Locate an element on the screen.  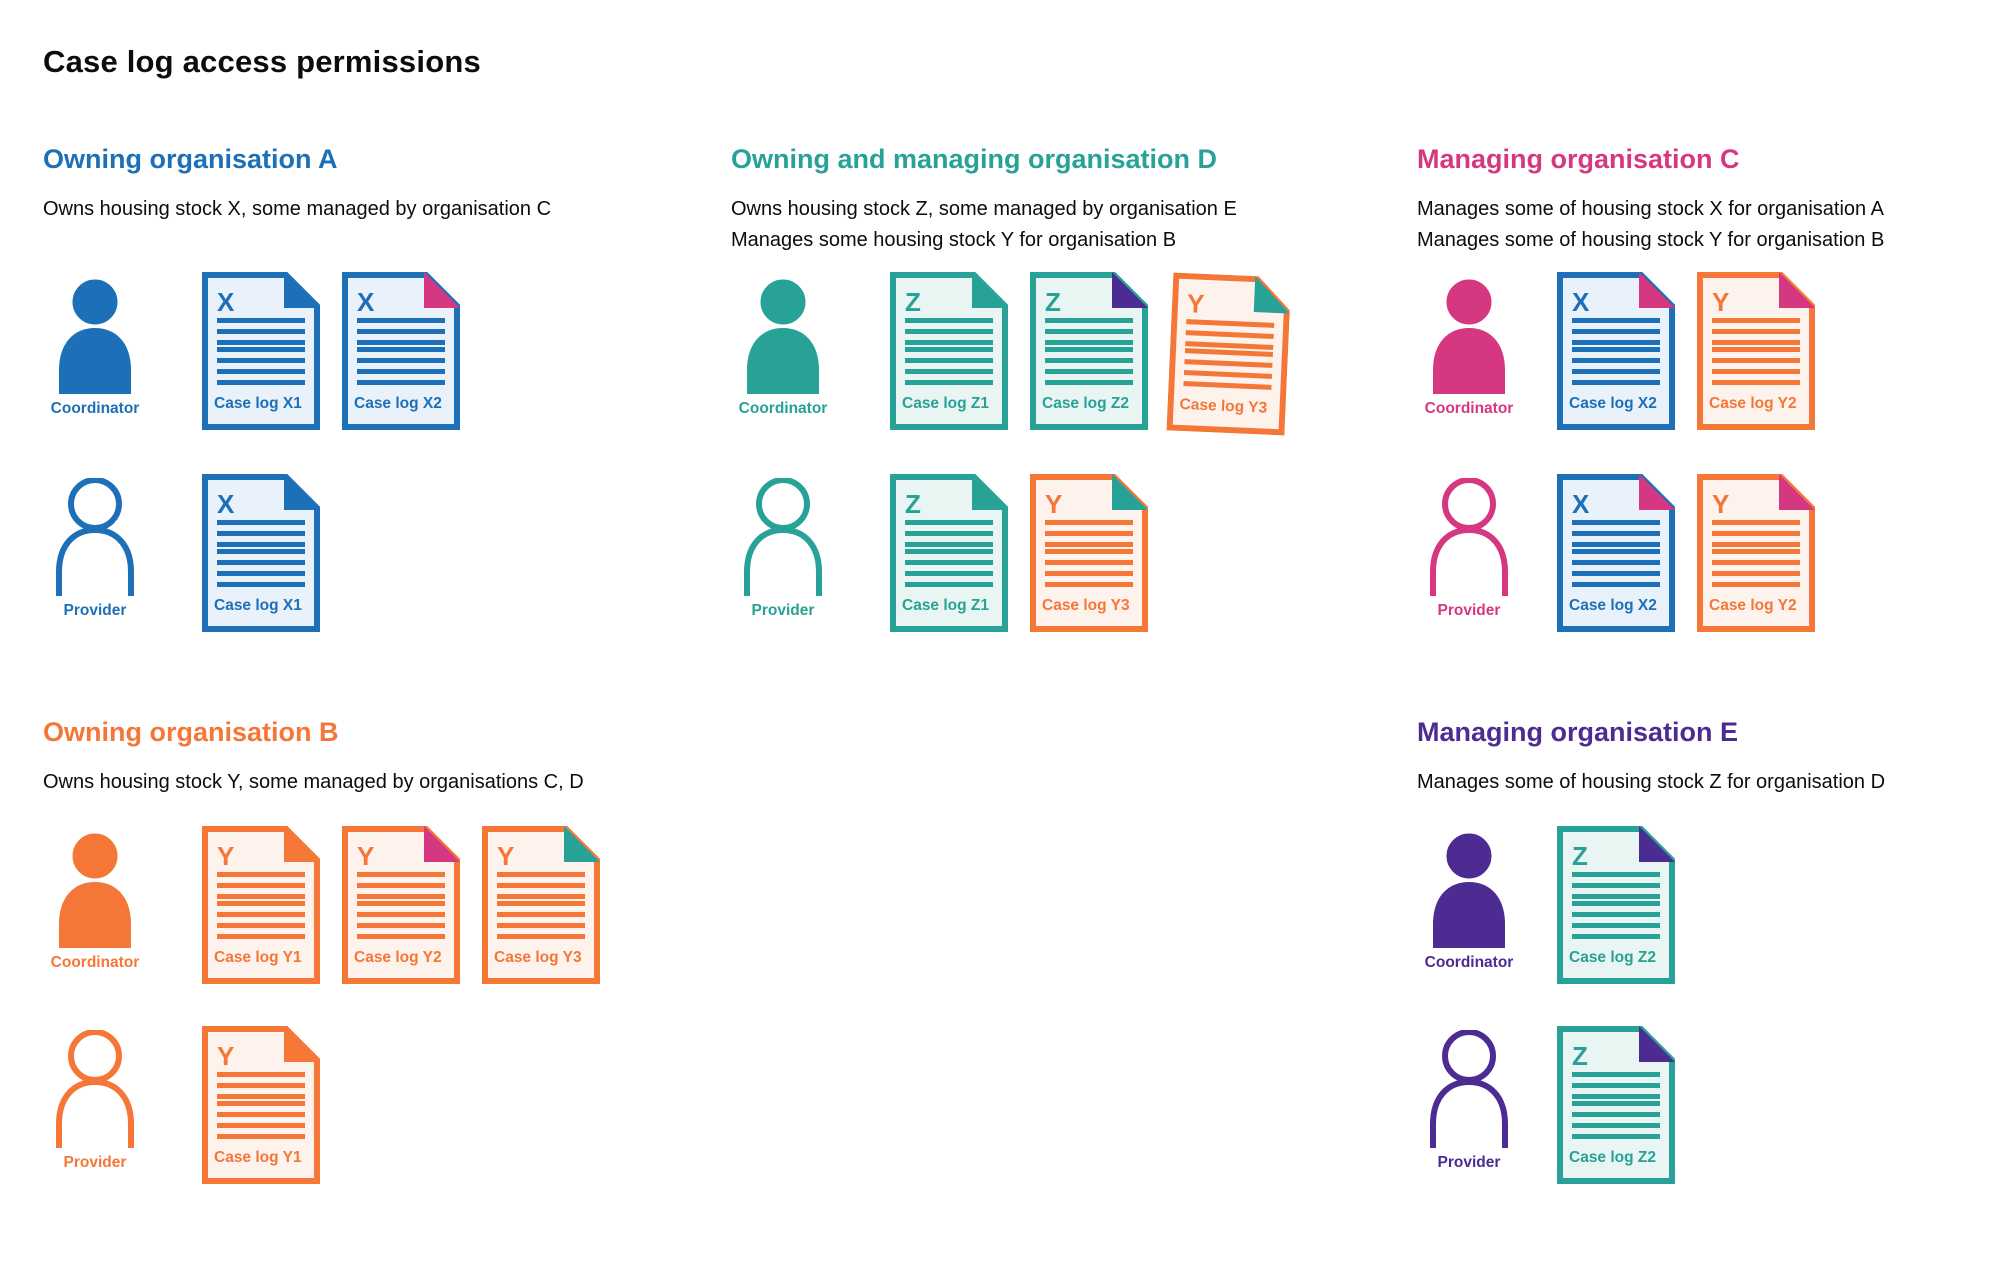
case-log-doc-icon: Z Case log Z1 is located at coordinates (949, 553).